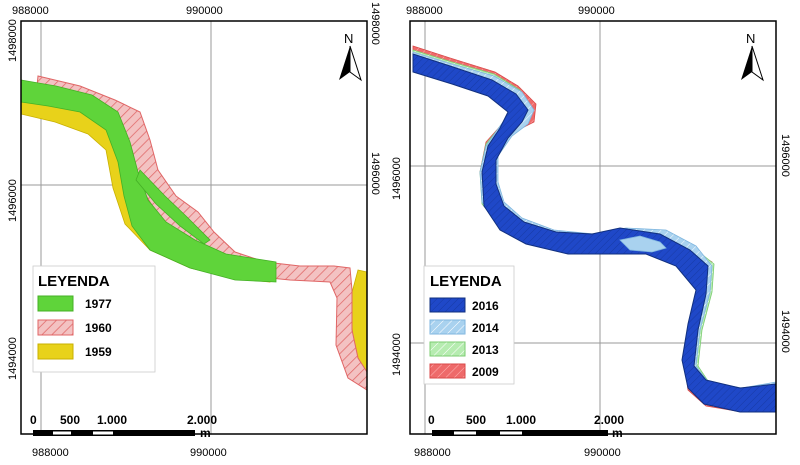 This screenshot has width=800, height=465. Describe the element at coordinates (485, 306) in the screenshot. I see `legend-label: 2016` at that location.